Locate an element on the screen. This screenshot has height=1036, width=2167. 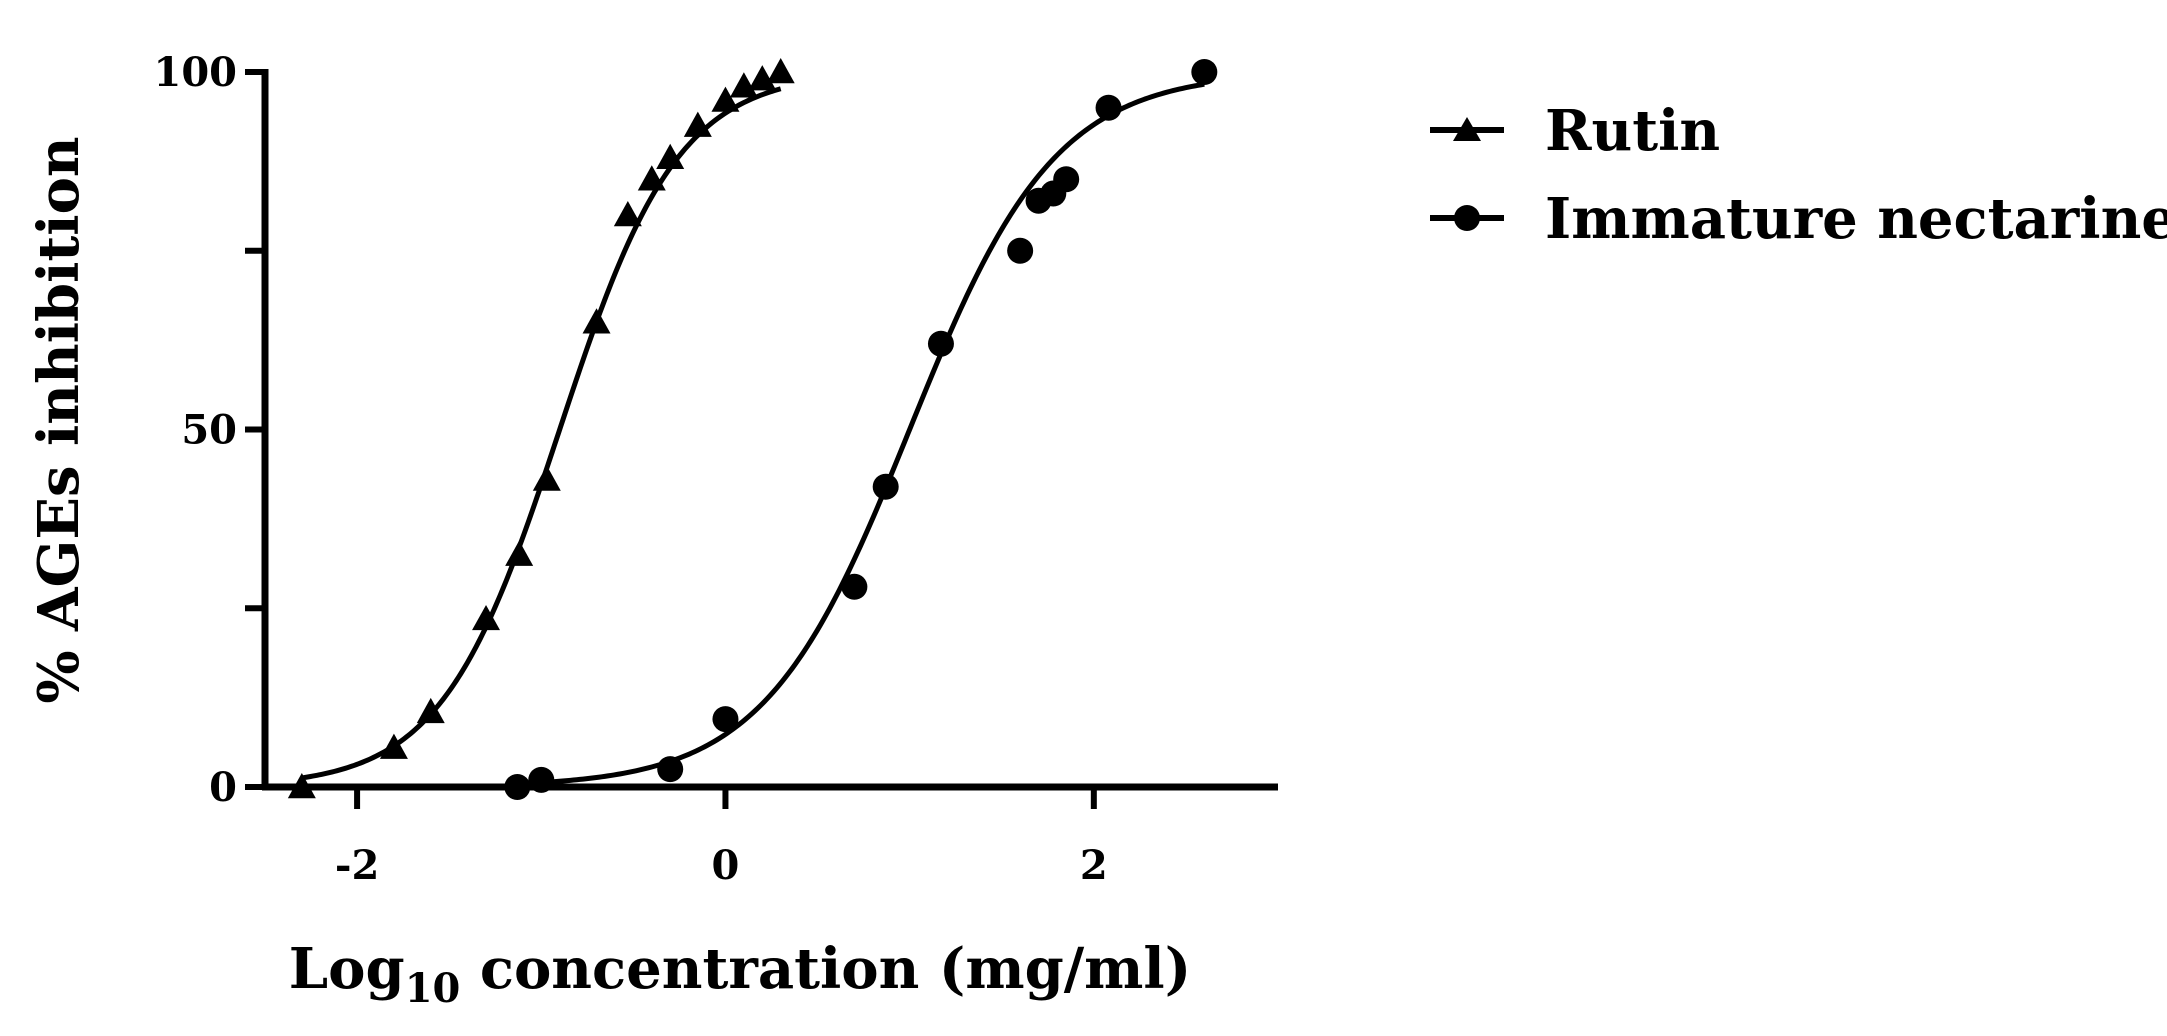
legend-triangle-marker is located at coordinates (1467, 129).